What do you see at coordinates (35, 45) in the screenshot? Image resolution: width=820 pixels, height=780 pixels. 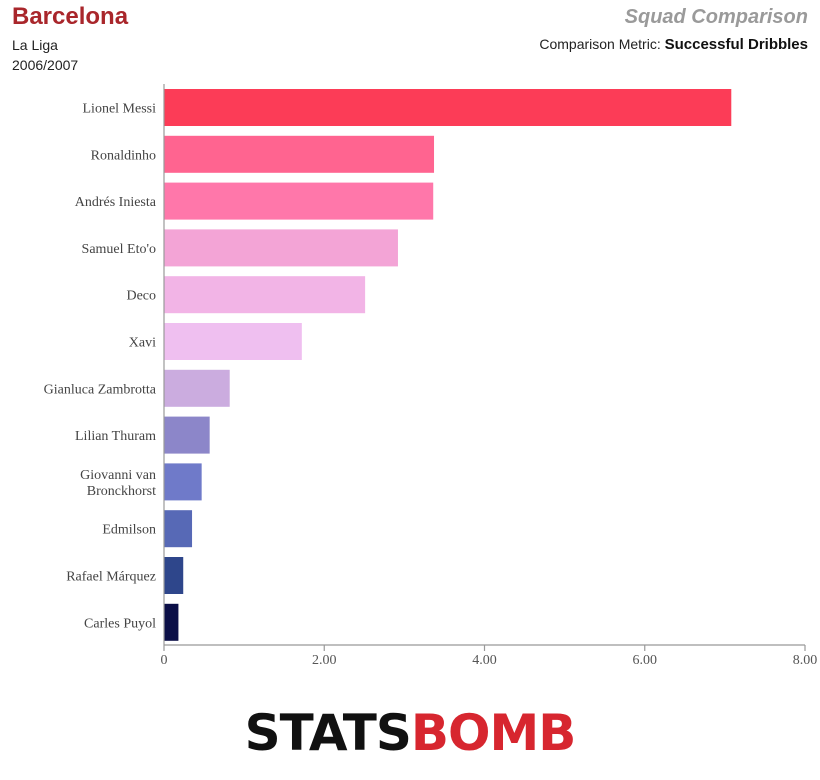 I see `league-label: La Liga` at bounding box center [35, 45].